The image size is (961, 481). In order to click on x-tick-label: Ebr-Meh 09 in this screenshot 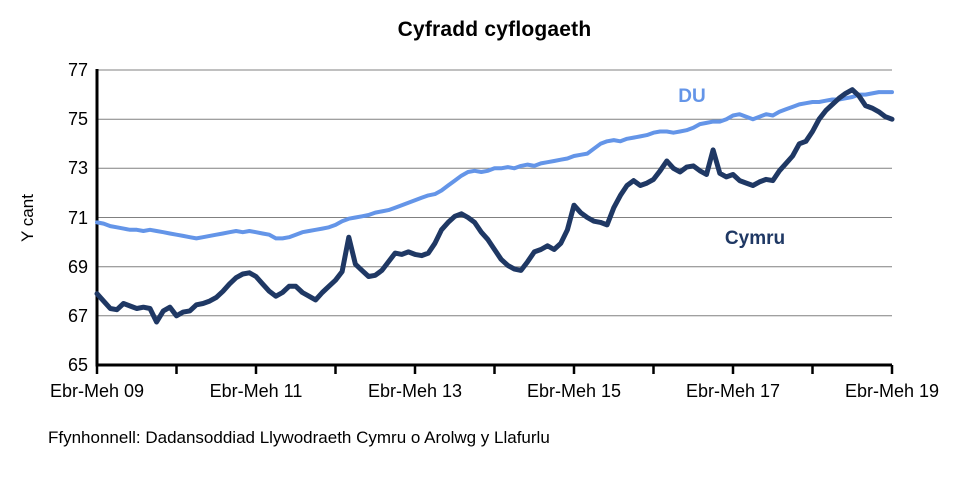, I will do `click(97, 391)`.